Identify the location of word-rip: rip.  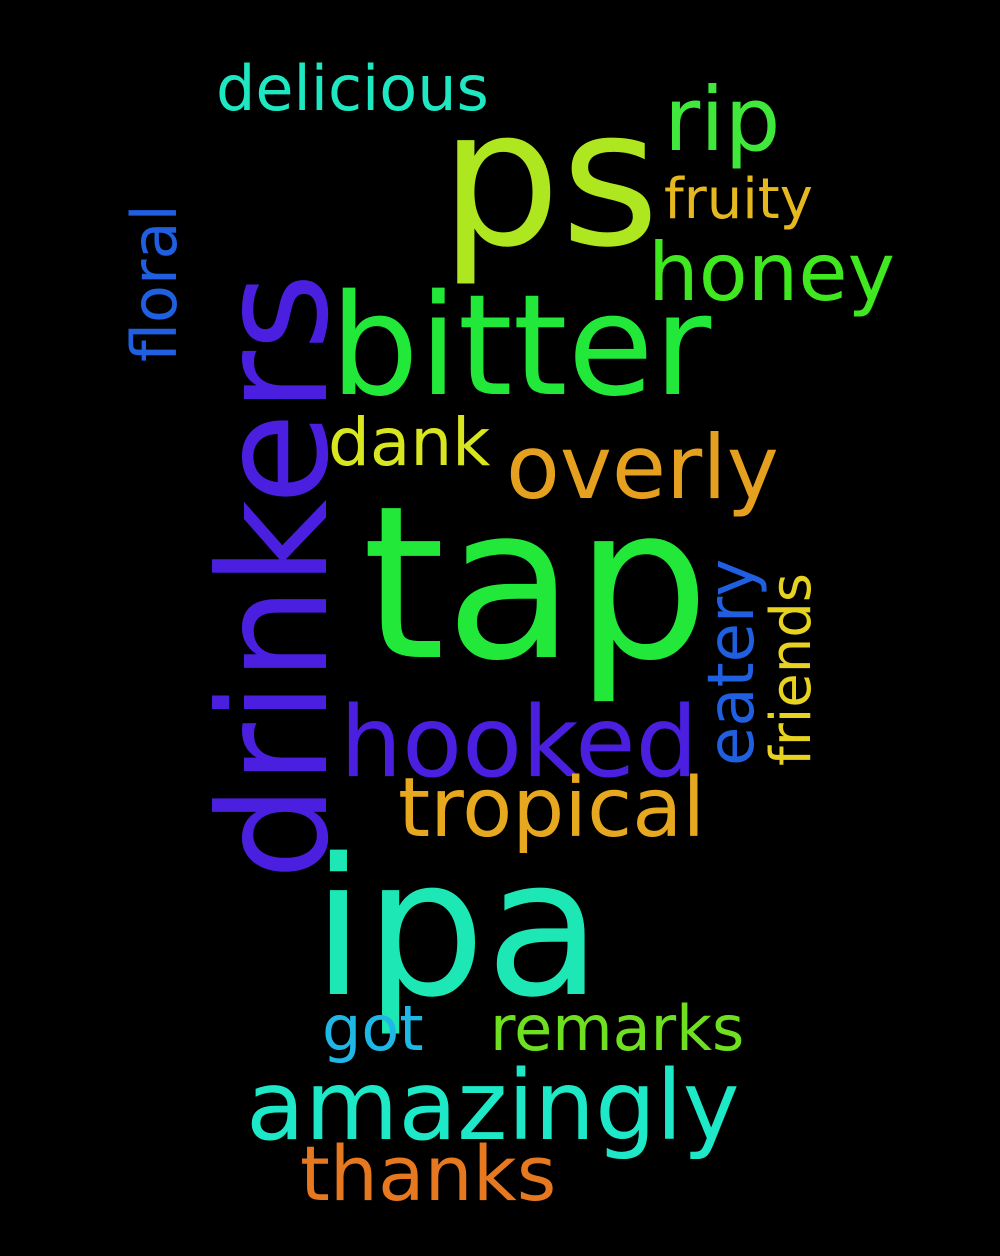
(722, 119).